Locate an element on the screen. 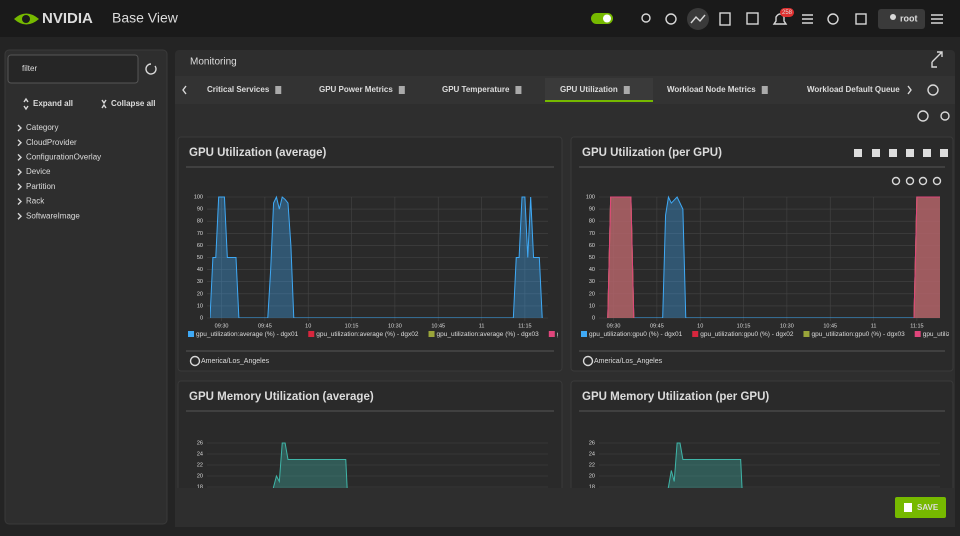 This screenshot has height=536, width=960. tab-label: Workload Default Queue is located at coordinates (853, 89).